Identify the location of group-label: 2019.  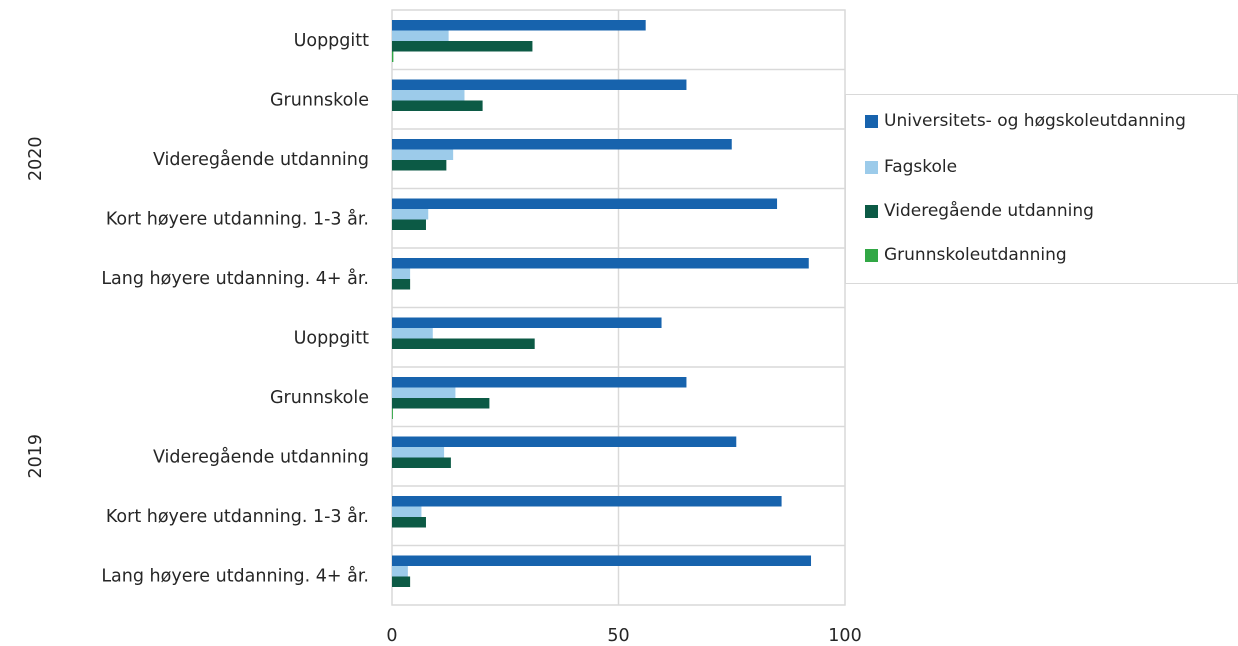
(36, 456).